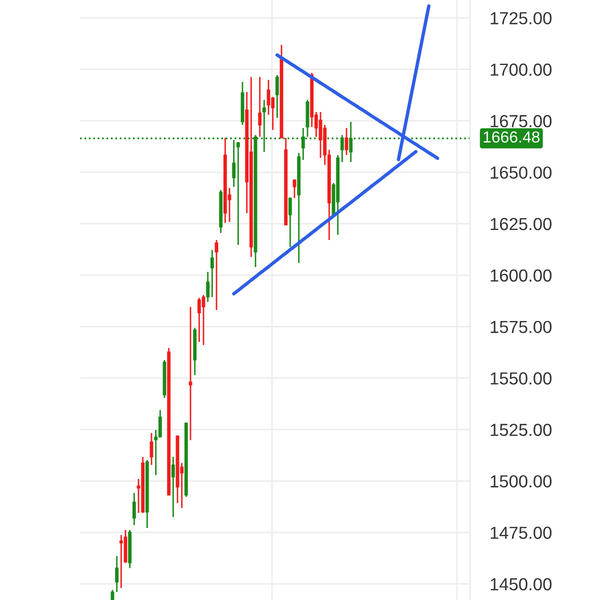 The height and width of the screenshot is (600, 600). I want to click on y-tick-label: 1500.00, so click(521, 481).